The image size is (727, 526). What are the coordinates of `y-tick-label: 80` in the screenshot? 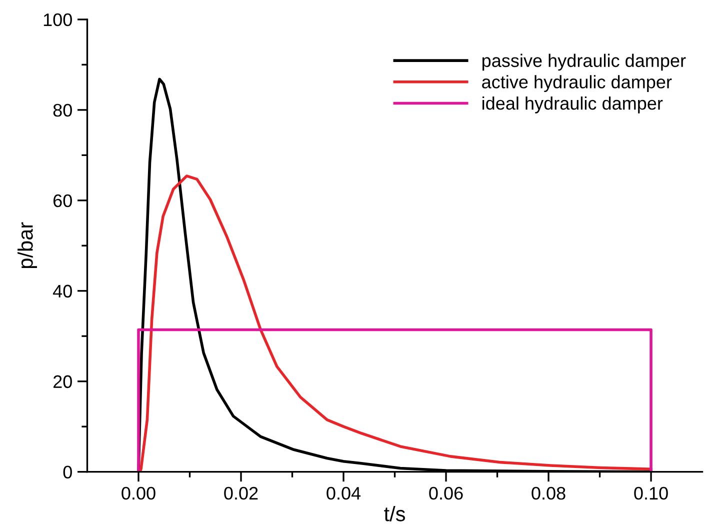 It's located at (62, 110).